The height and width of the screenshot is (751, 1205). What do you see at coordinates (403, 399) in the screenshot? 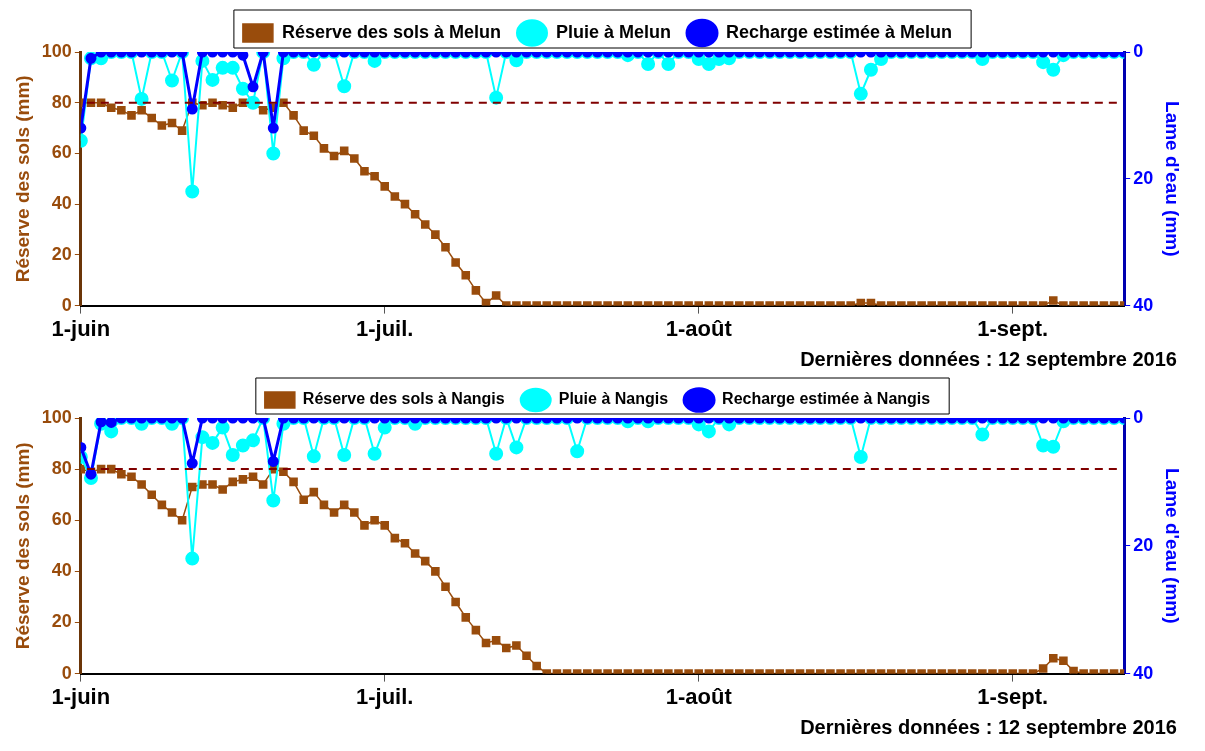
I see `legend-label: Réserve des sols à Nangis` at bounding box center [403, 399].